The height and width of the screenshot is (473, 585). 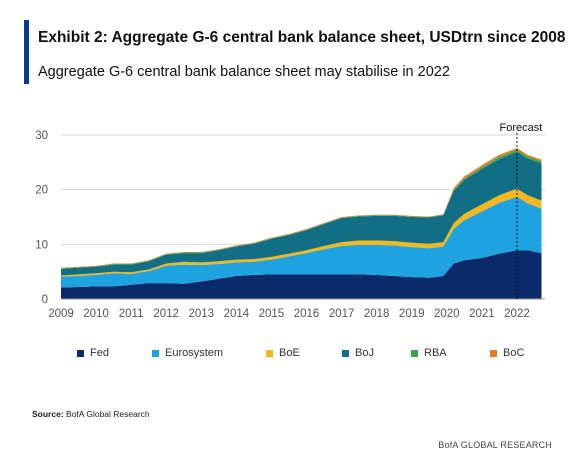 What do you see at coordinates (412, 314) in the screenshot?
I see `x-tick-label: 2019` at bounding box center [412, 314].